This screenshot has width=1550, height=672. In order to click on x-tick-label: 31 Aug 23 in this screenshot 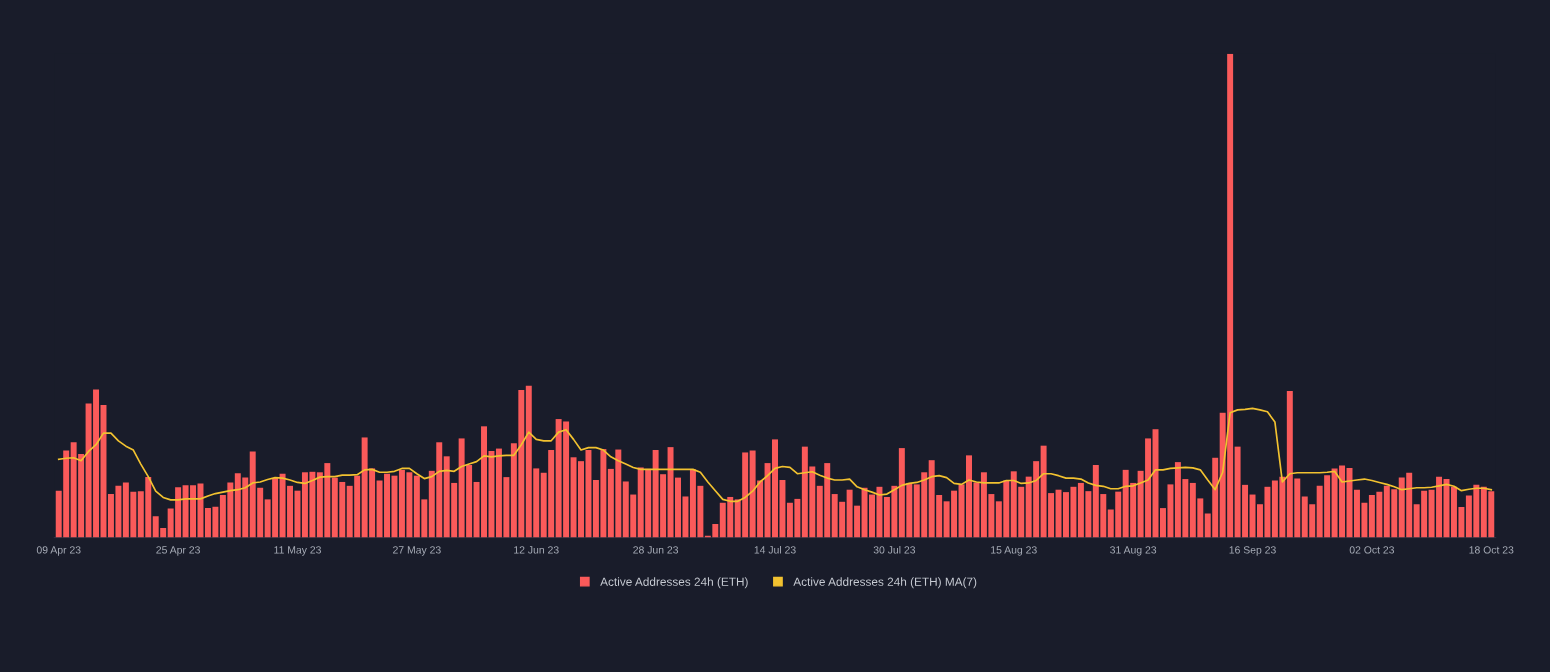, I will do `click(1133, 551)`.